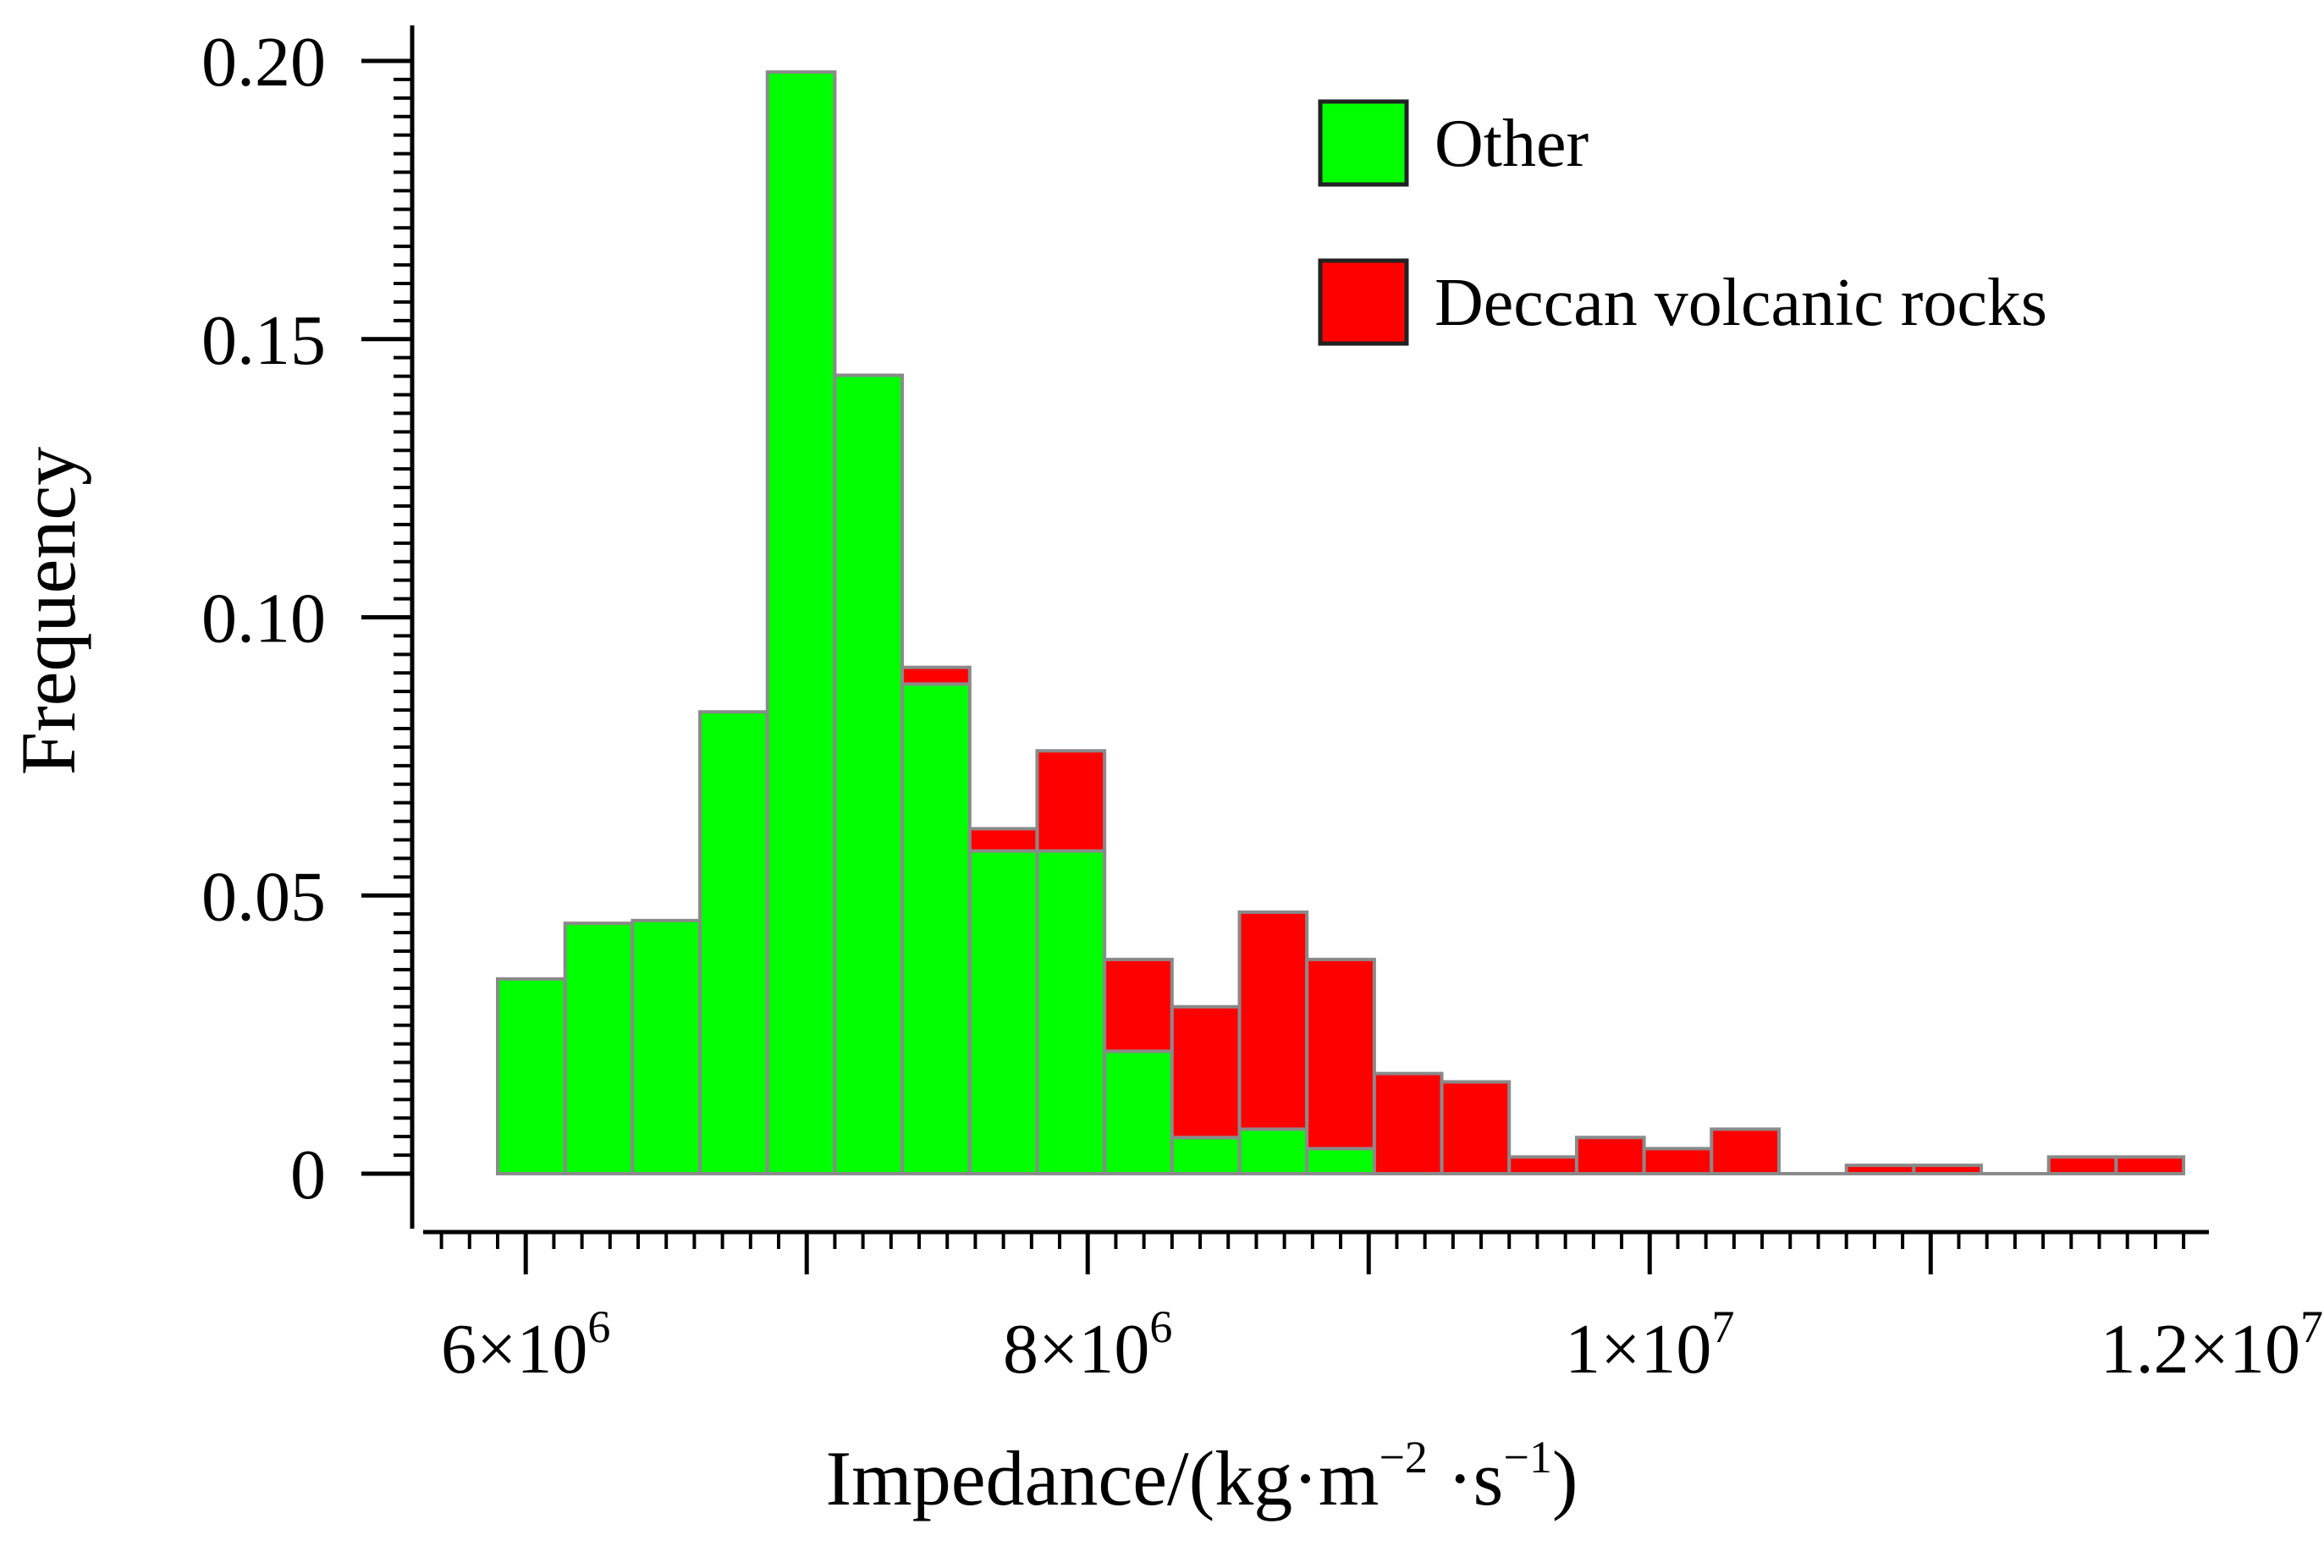 The width and height of the screenshot is (2324, 1568). I want to click on y-tick-label: 0.20, so click(263, 62).